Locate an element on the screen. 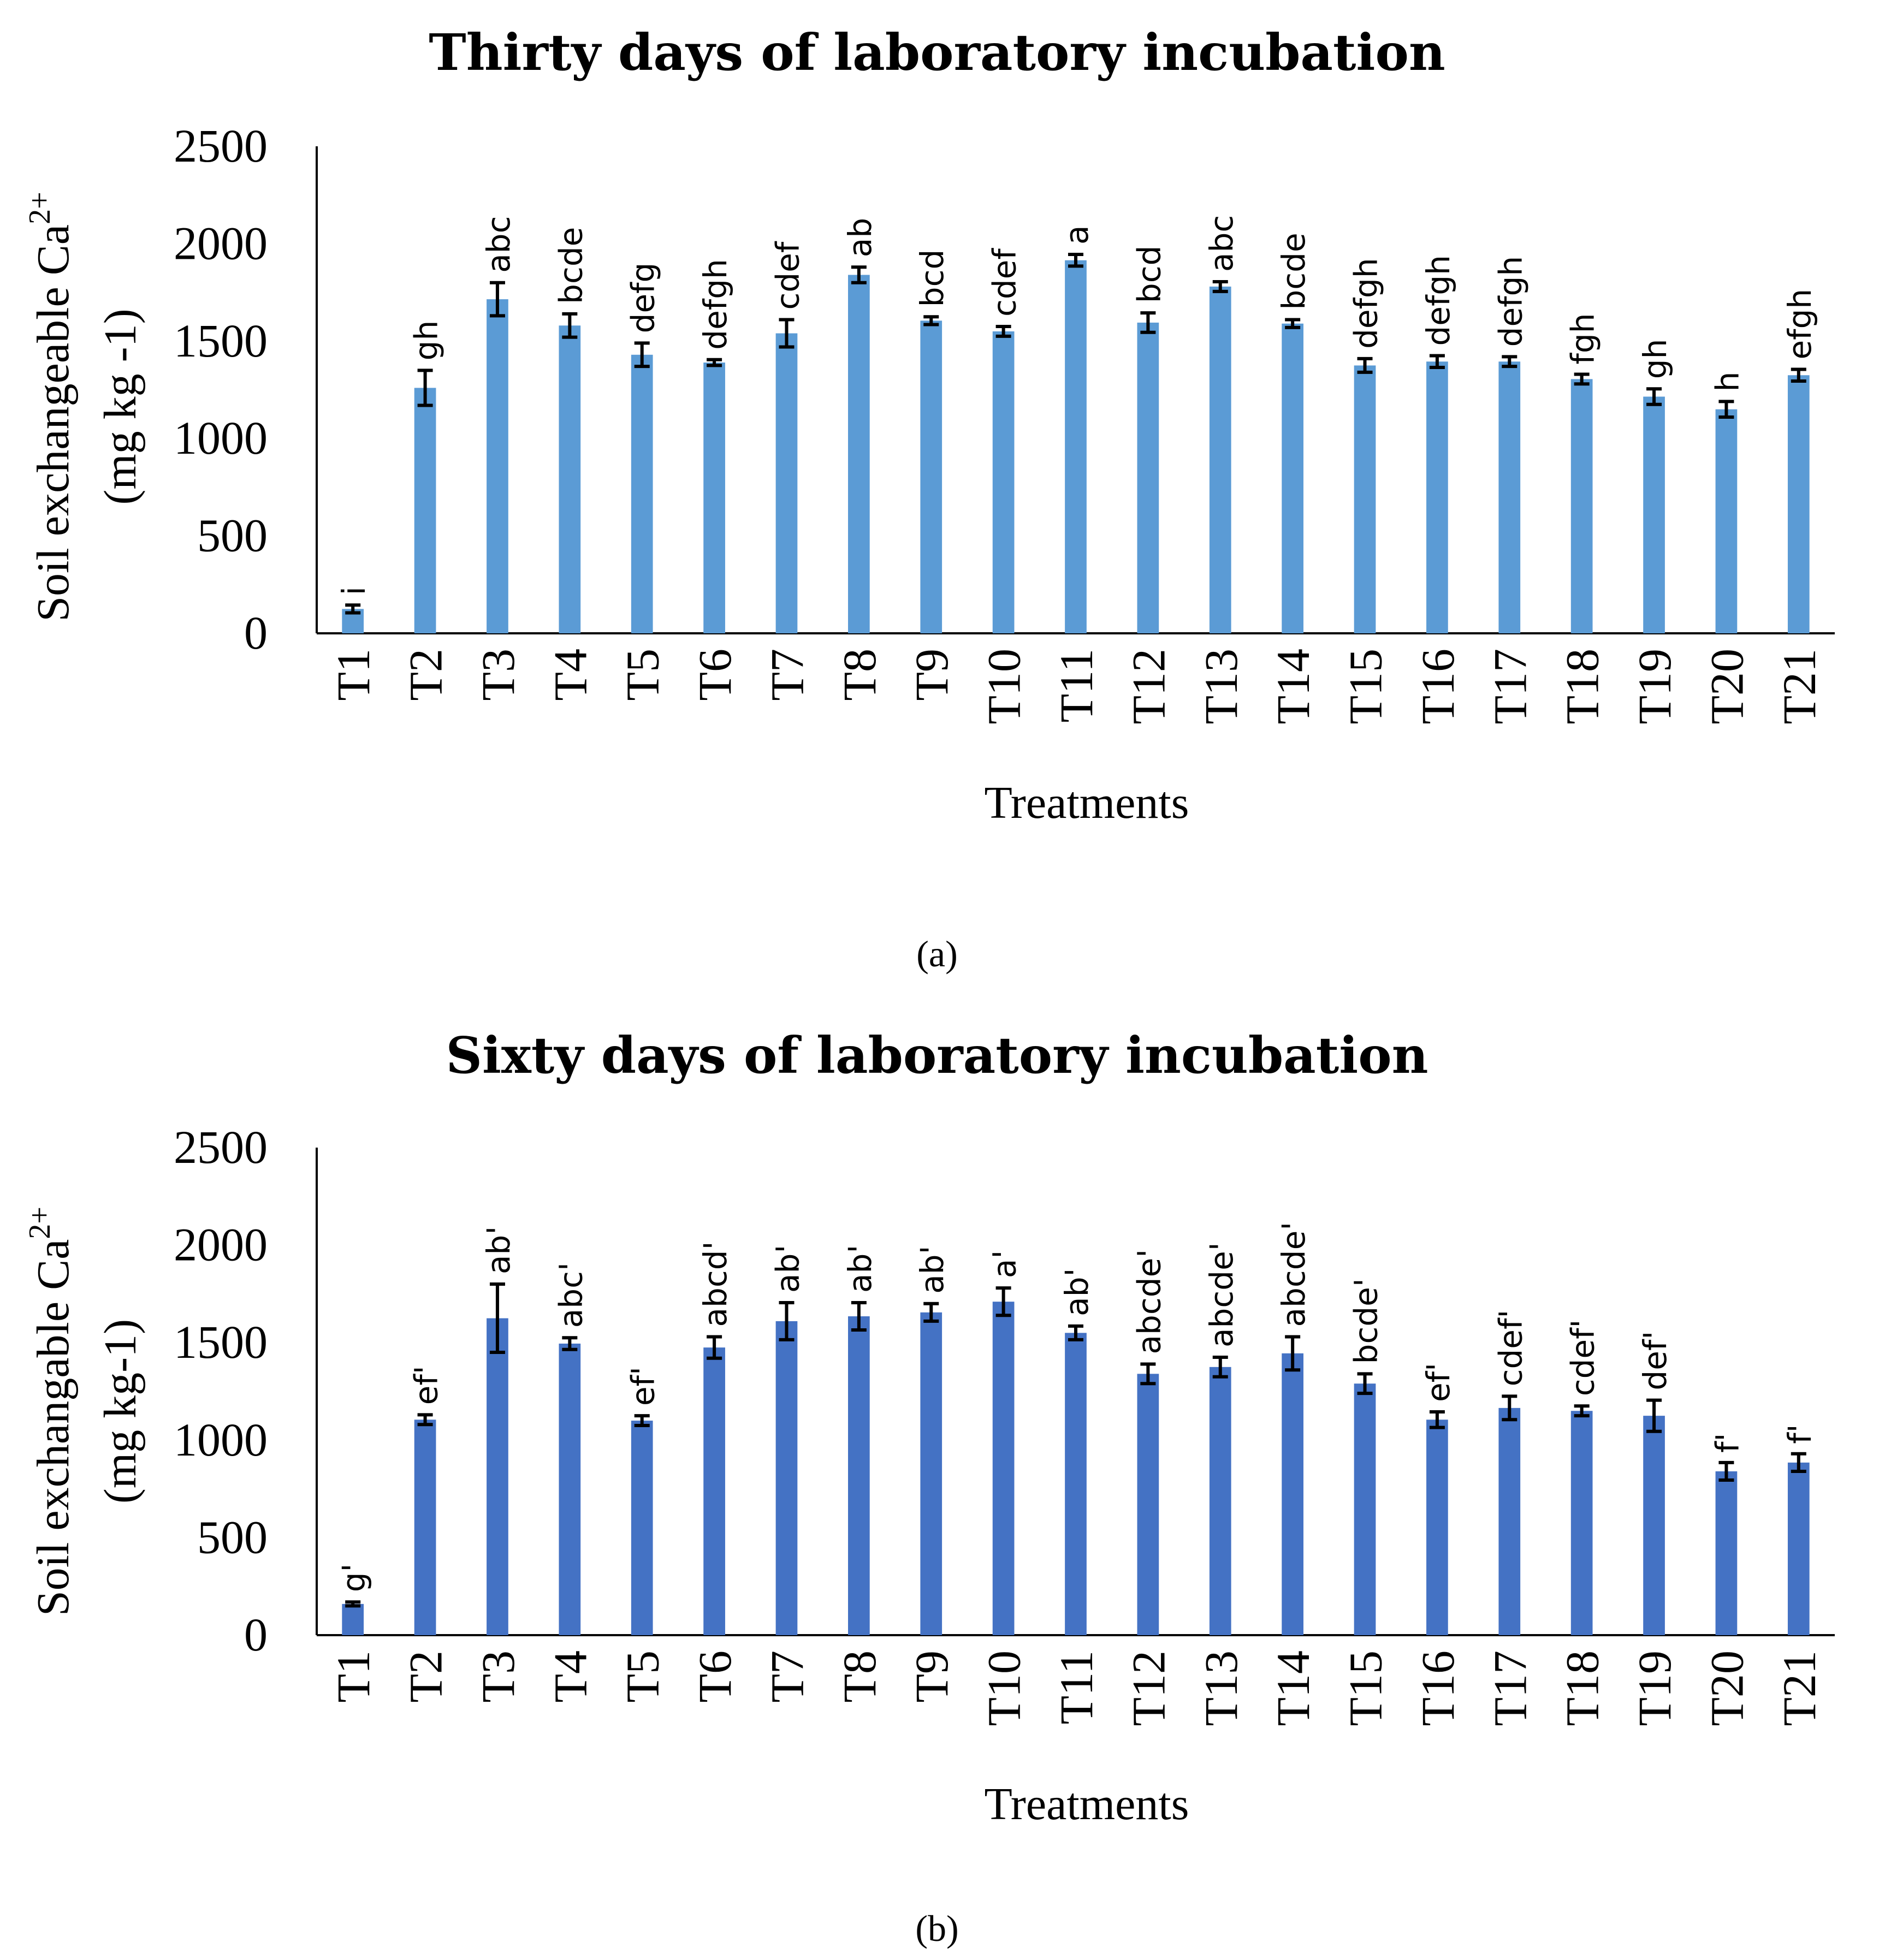  significance-label-t6: defgh is located at coordinates (715, 304).